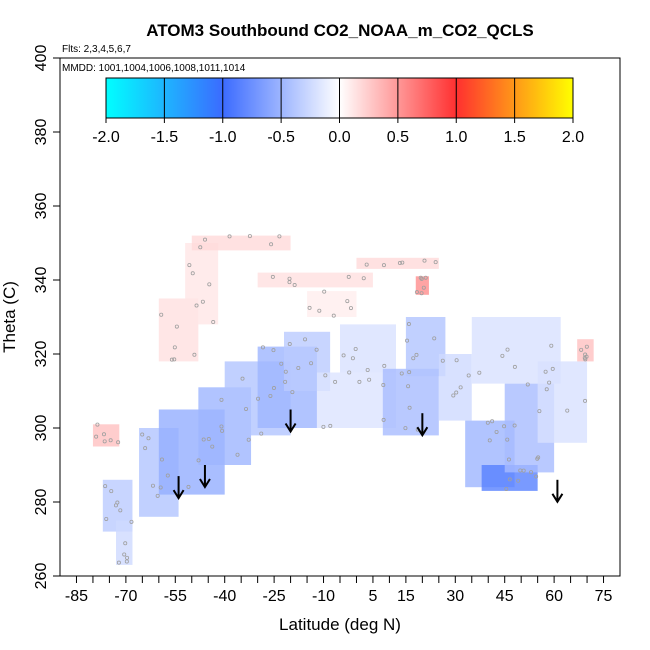 The height and width of the screenshot is (650, 650). I want to click on y-tick-label: 400, so click(41, 58).